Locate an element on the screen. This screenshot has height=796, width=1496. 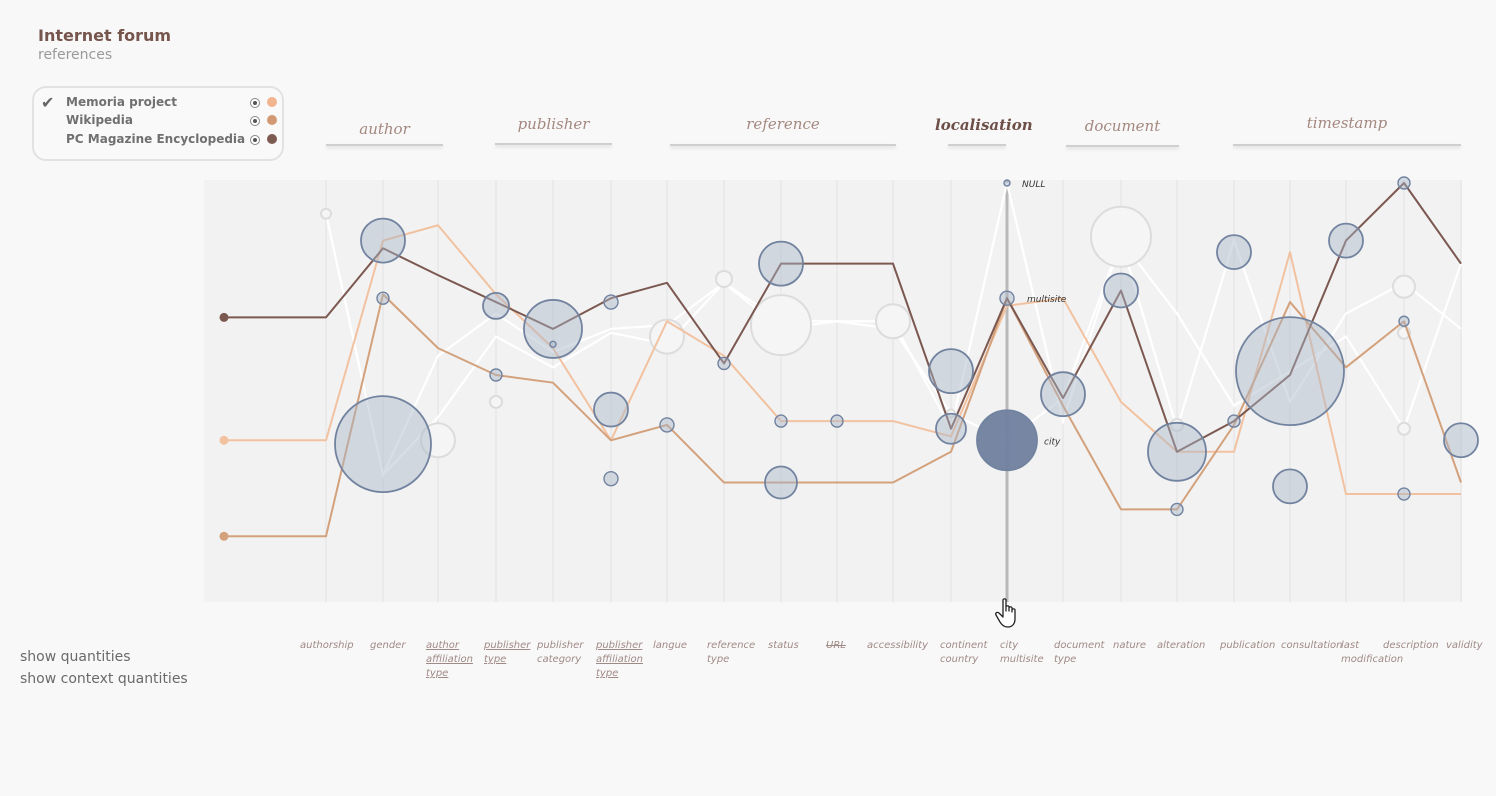
value-annotation: multisite is located at coordinates (1047, 300).